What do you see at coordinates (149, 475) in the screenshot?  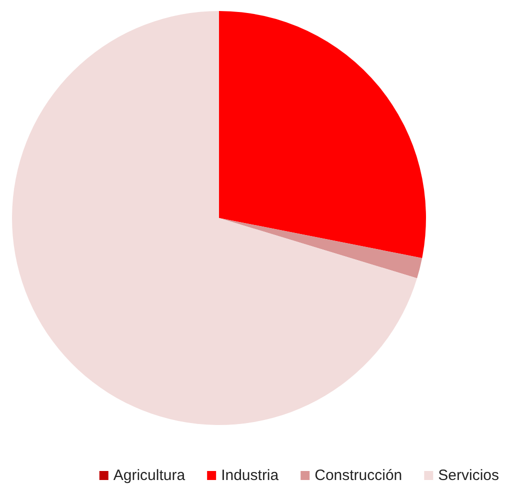 I see `legend-label: Agricultura` at bounding box center [149, 475].